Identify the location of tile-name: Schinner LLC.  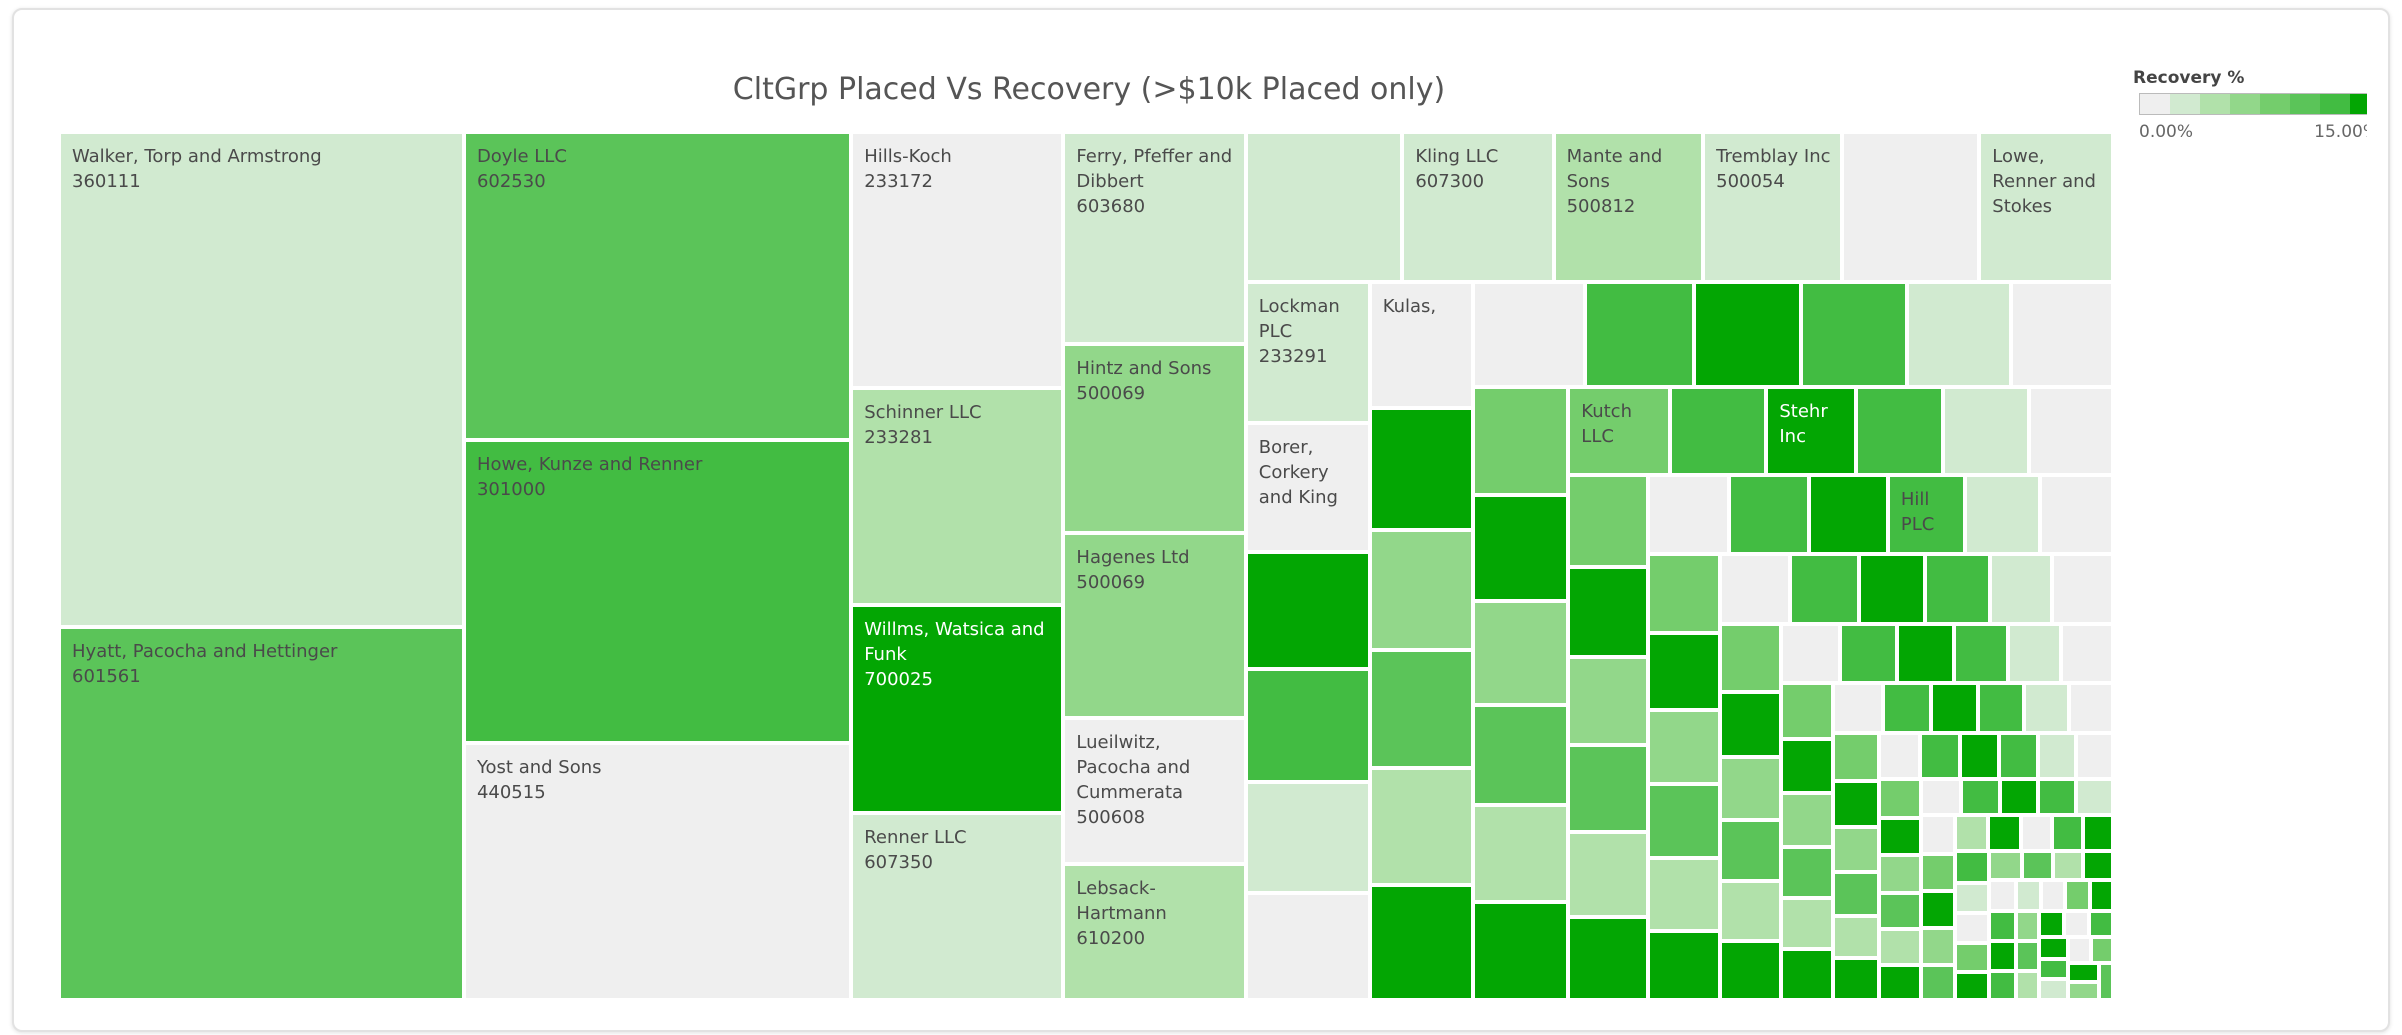
(923, 412).